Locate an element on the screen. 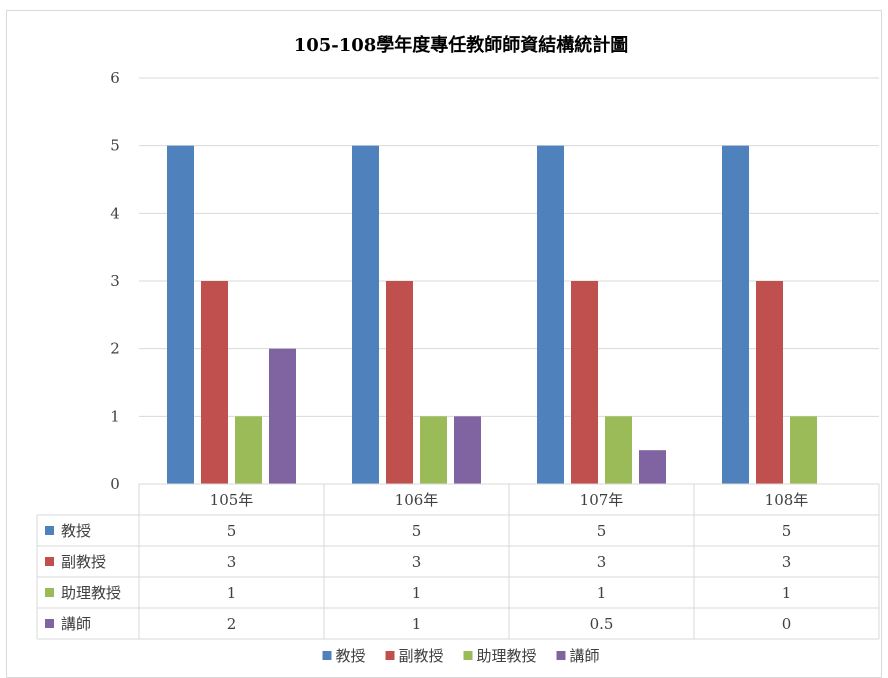 The height and width of the screenshot is (678, 888). y-tick-label: 0 is located at coordinates (115, 484).